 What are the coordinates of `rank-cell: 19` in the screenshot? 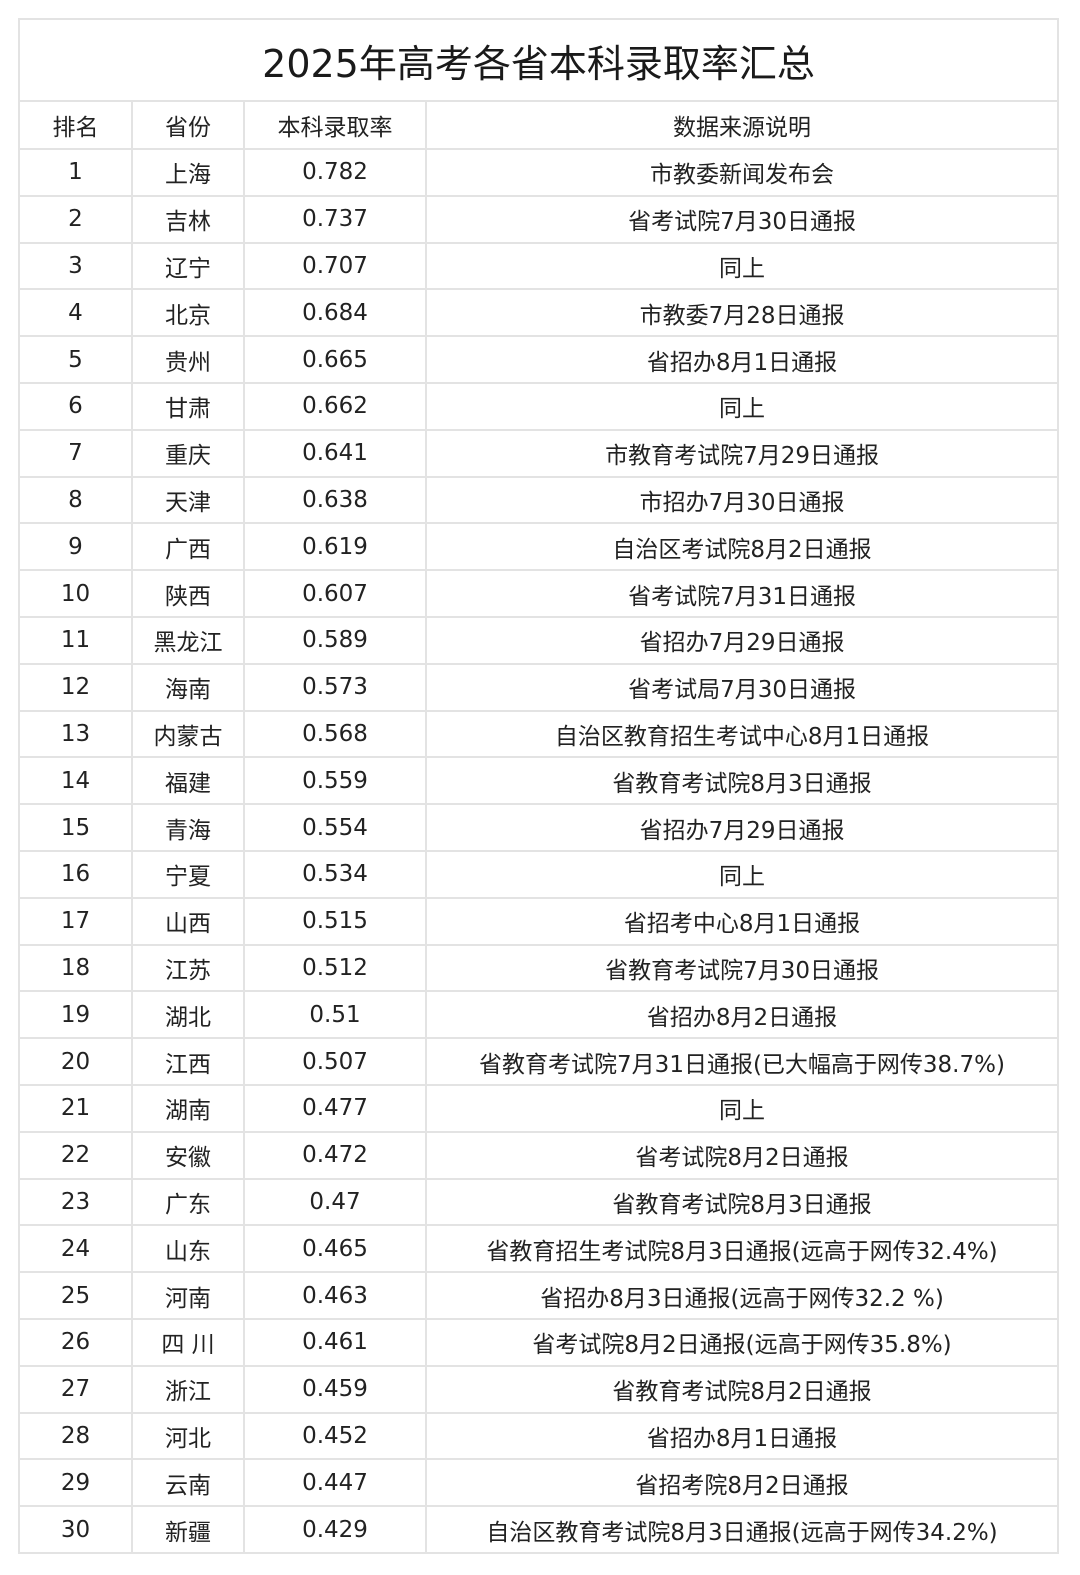 It's located at (75, 1015).